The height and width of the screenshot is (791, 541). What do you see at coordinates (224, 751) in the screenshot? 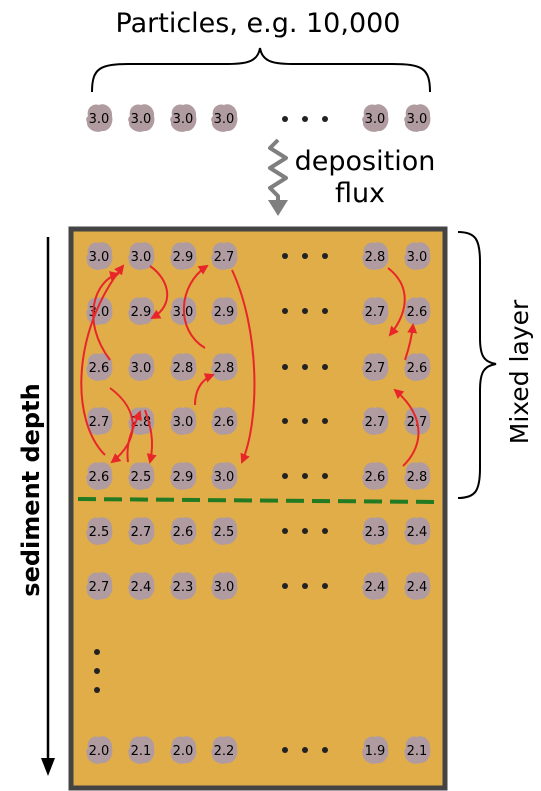
I see `particle-label: 2.2` at bounding box center [224, 751].